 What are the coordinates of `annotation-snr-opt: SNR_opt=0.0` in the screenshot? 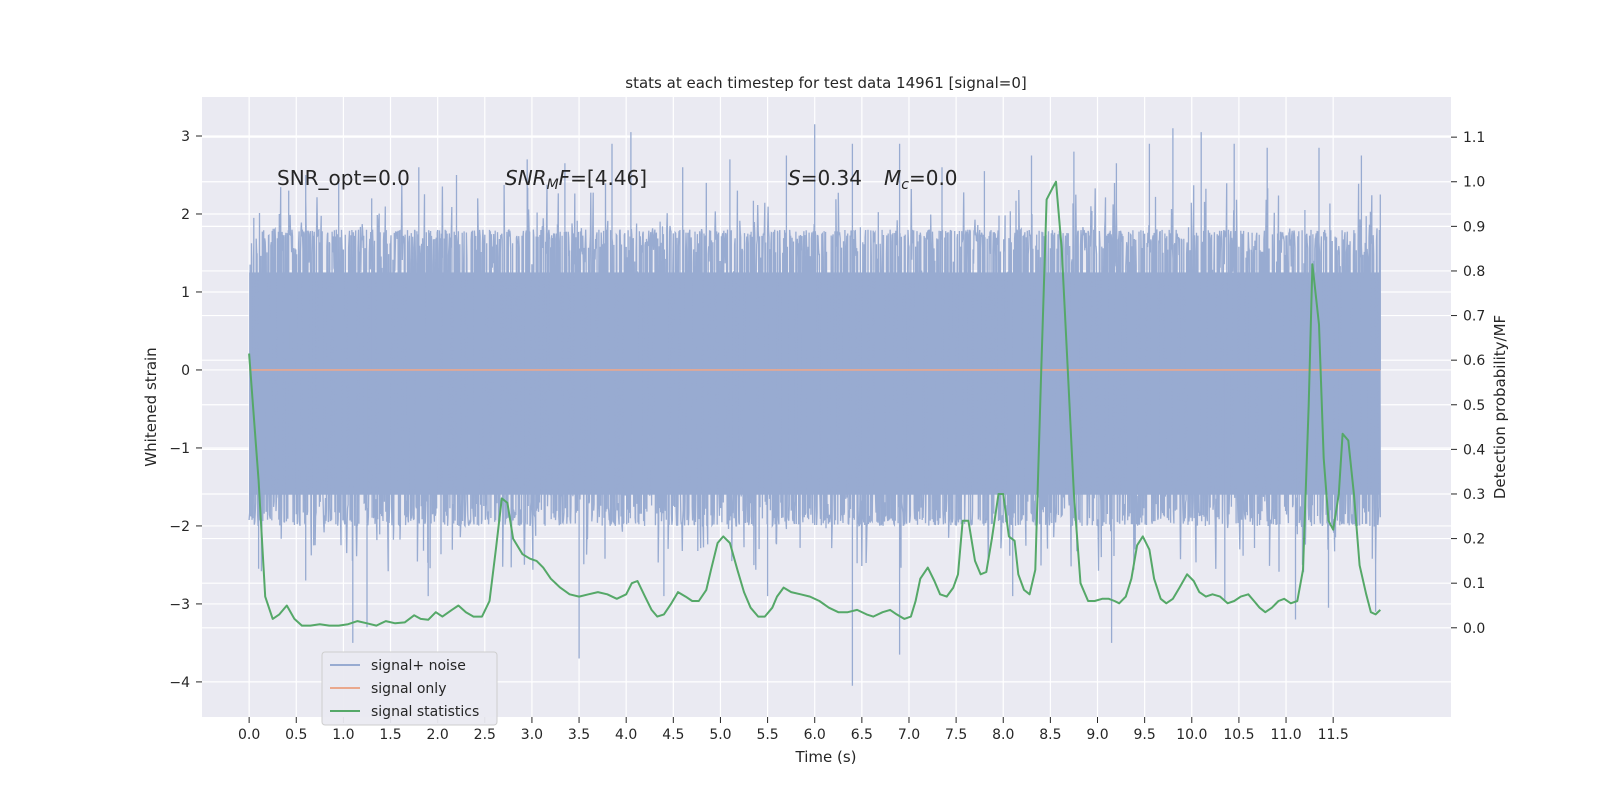 It's located at (343, 178).